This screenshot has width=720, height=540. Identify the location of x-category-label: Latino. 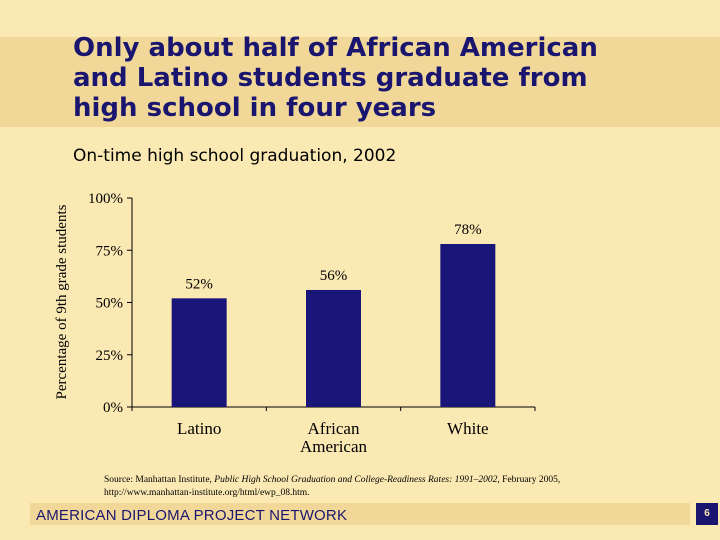
(199, 428).